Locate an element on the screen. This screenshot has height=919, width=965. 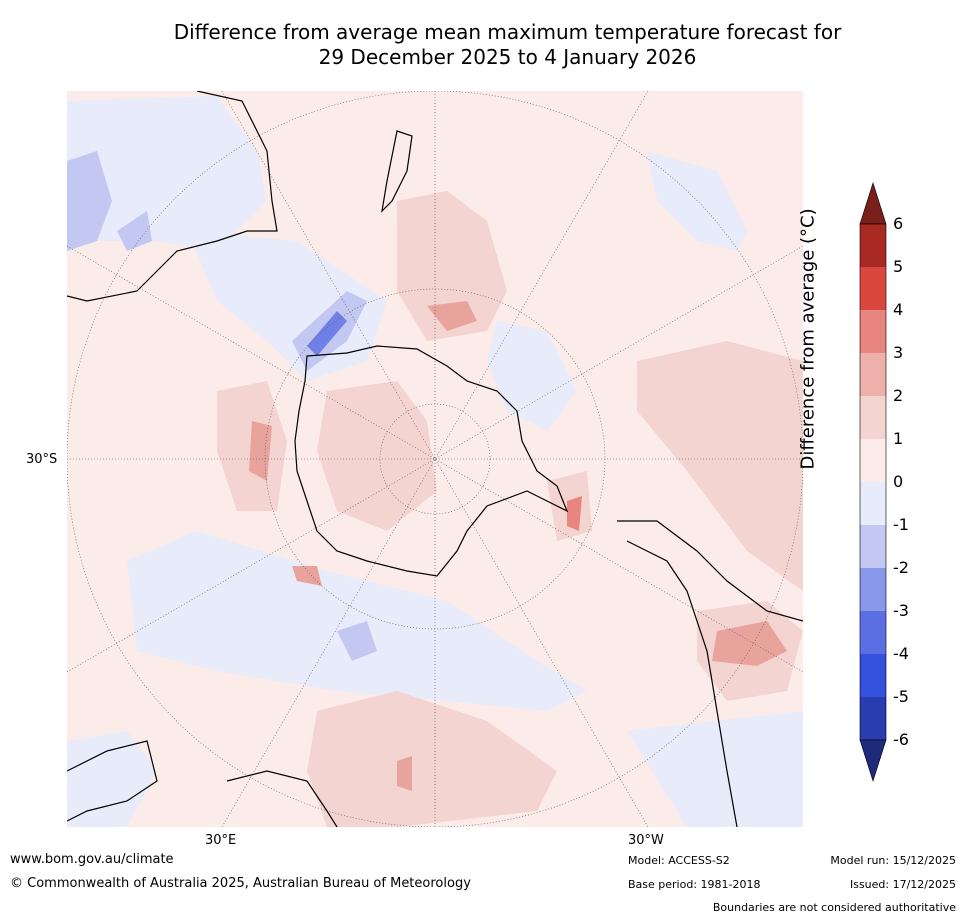
warm-region-antarctic is located at coordinates (377, 456).